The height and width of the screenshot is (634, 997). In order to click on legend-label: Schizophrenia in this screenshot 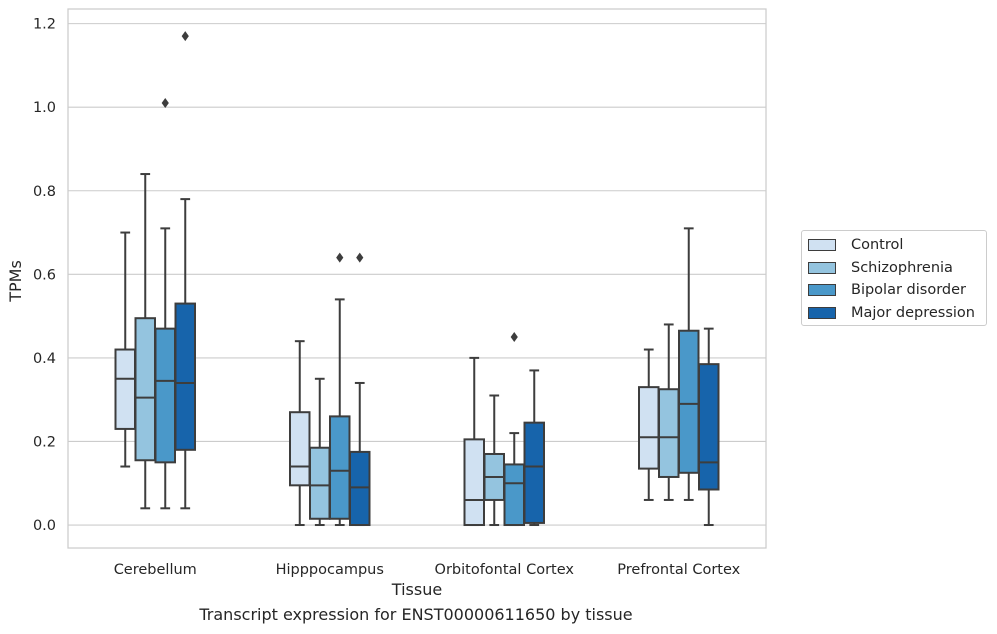, I will do `click(902, 268)`.